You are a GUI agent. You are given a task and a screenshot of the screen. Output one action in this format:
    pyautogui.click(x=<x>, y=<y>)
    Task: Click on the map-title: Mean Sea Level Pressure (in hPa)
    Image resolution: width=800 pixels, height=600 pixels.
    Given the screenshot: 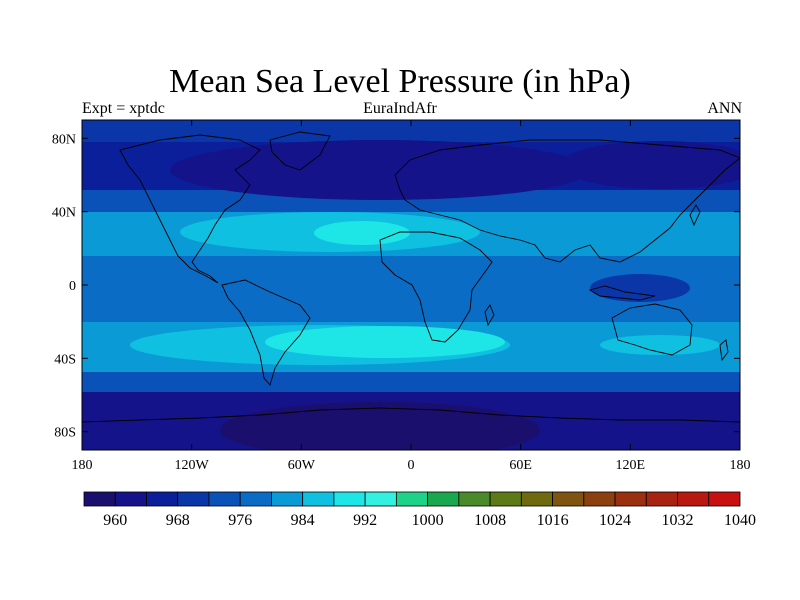 What is the action you would take?
    pyautogui.click(x=400, y=81)
    